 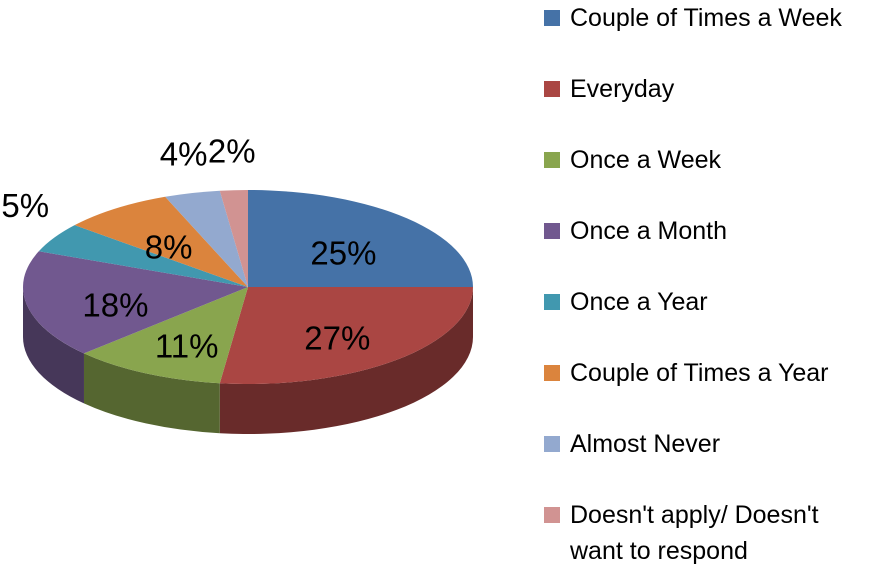 I want to click on data-label: 27%, so click(x=337, y=337).